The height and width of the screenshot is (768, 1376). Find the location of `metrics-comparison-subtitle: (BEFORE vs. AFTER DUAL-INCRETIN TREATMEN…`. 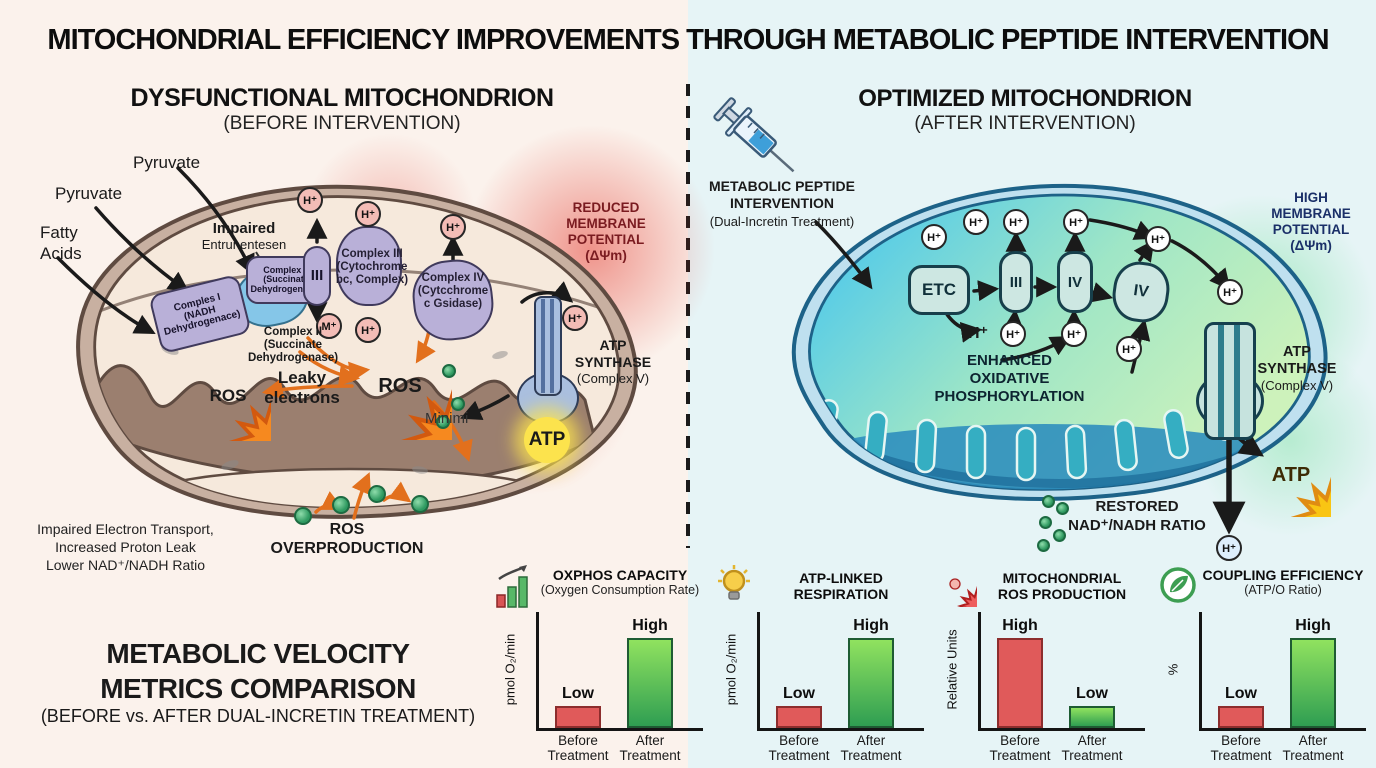

metrics-comparison-subtitle: (BEFORE vs. AFTER DUAL-INCRETIN TREATMEN… is located at coordinates (258, 716).